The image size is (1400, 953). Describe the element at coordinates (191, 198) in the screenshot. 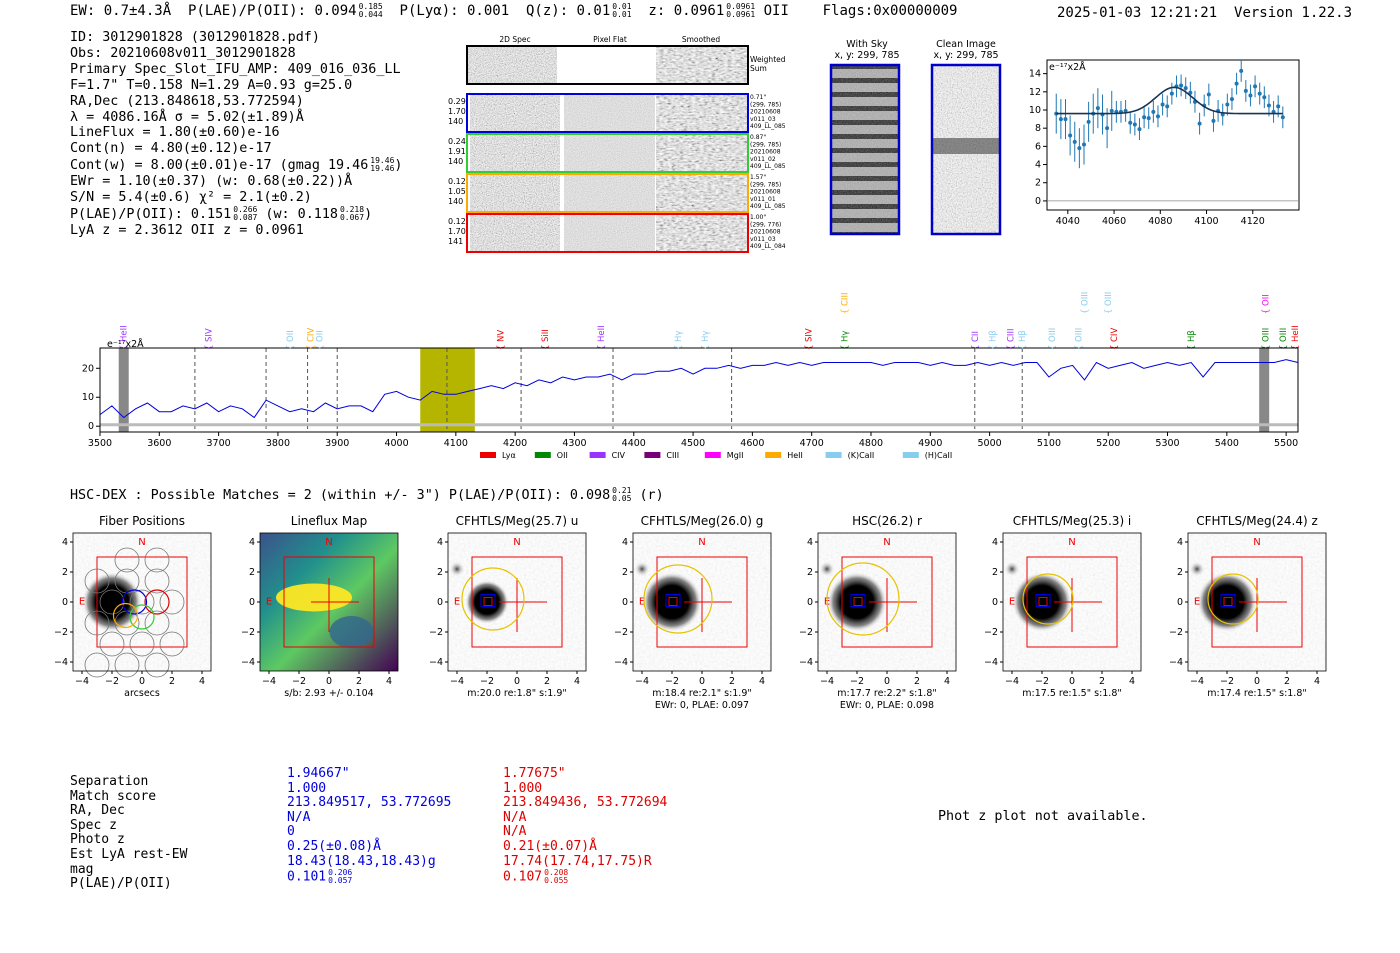

I see `info-sn: S/N = 5.4(±0.6) χ² = 2.1(±0.2)` at that location.